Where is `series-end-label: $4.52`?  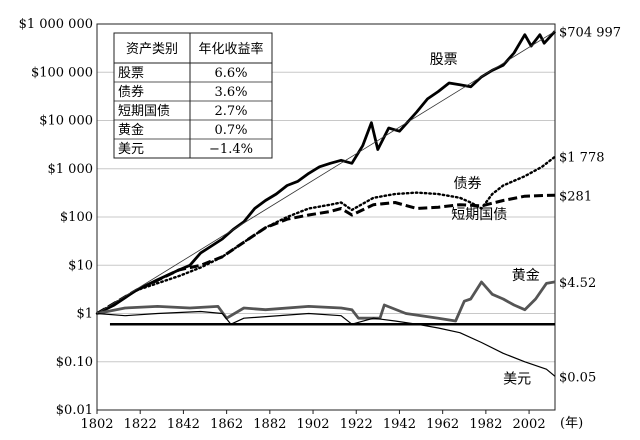
series-end-label: $4.52 is located at coordinates (577, 283).